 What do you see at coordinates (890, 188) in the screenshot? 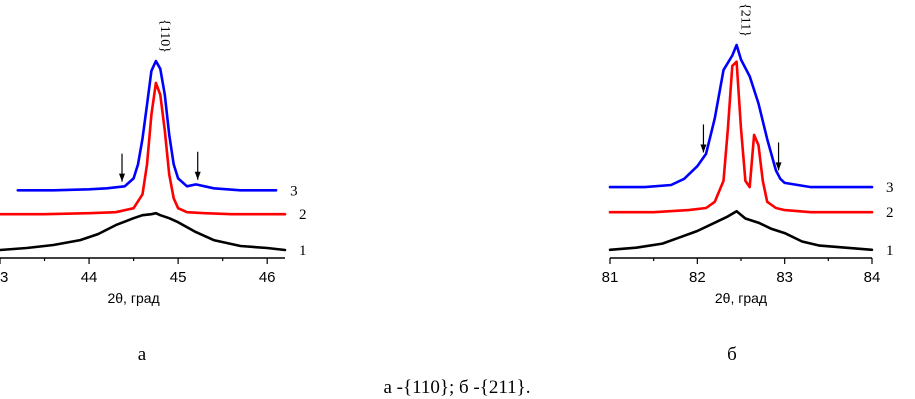
I see `panel-b-curve-label-3: 3` at bounding box center [890, 188].